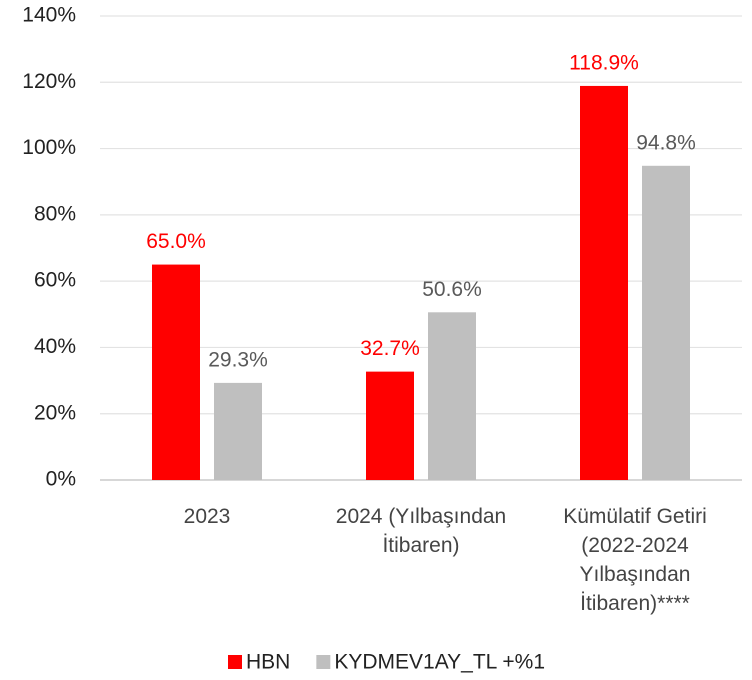  What do you see at coordinates (61, 479) in the screenshot?
I see `y-tick-label: 0%` at bounding box center [61, 479].